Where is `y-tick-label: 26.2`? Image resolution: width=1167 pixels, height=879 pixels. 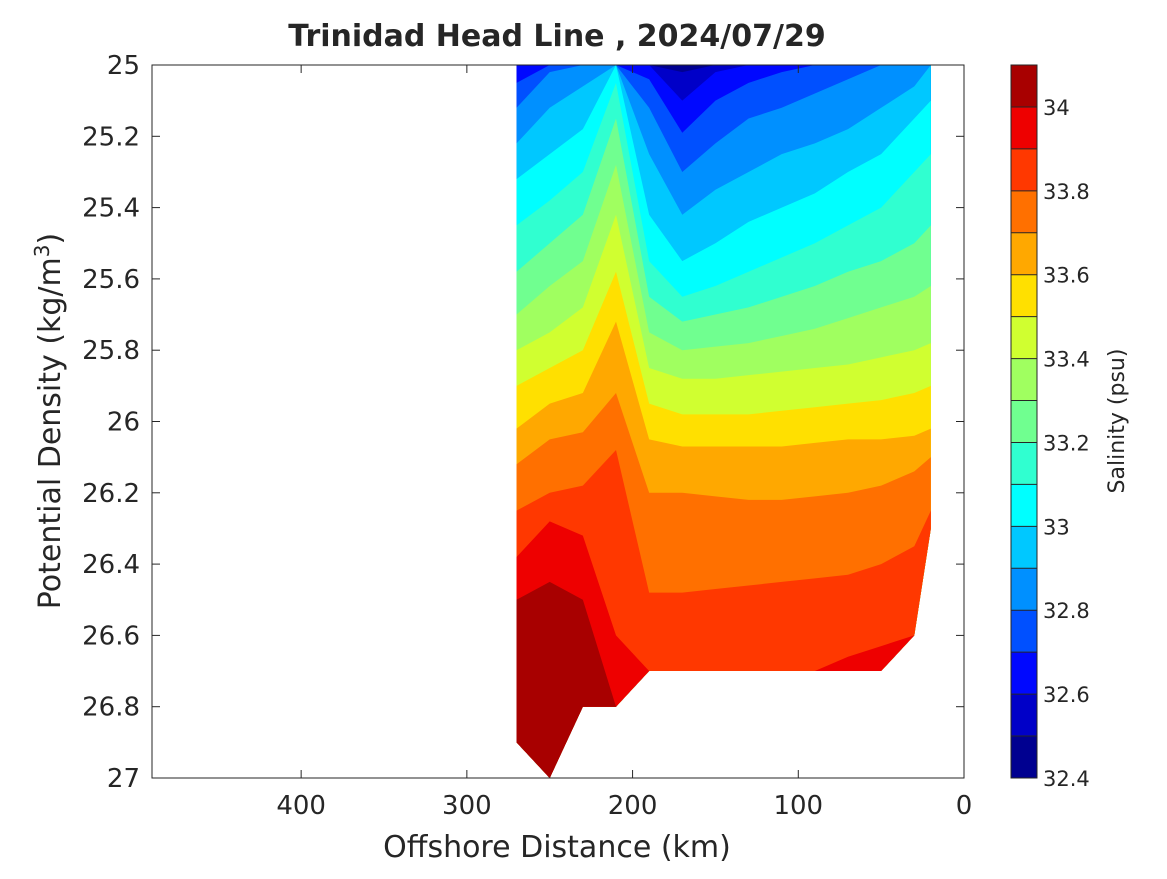
y-tick-label: 26.2 is located at coordinates (111, 494).